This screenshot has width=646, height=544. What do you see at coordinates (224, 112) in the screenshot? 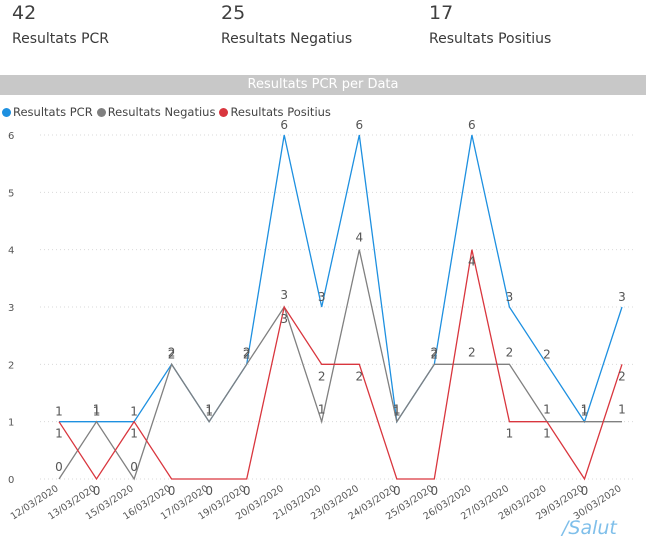
I see `legend-dot-positius` at bounding box center [224, 112].